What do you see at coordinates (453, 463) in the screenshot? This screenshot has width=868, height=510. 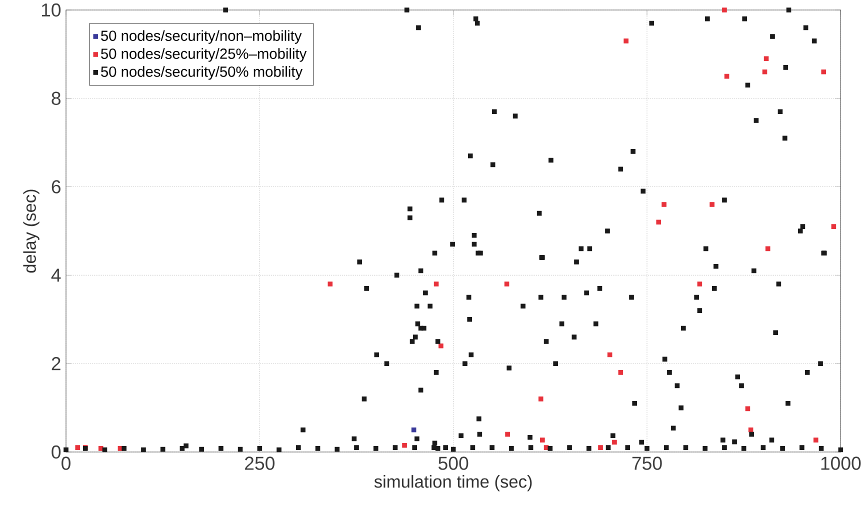 I see `x-tick-label: 500` at bounding box center [453, 463].